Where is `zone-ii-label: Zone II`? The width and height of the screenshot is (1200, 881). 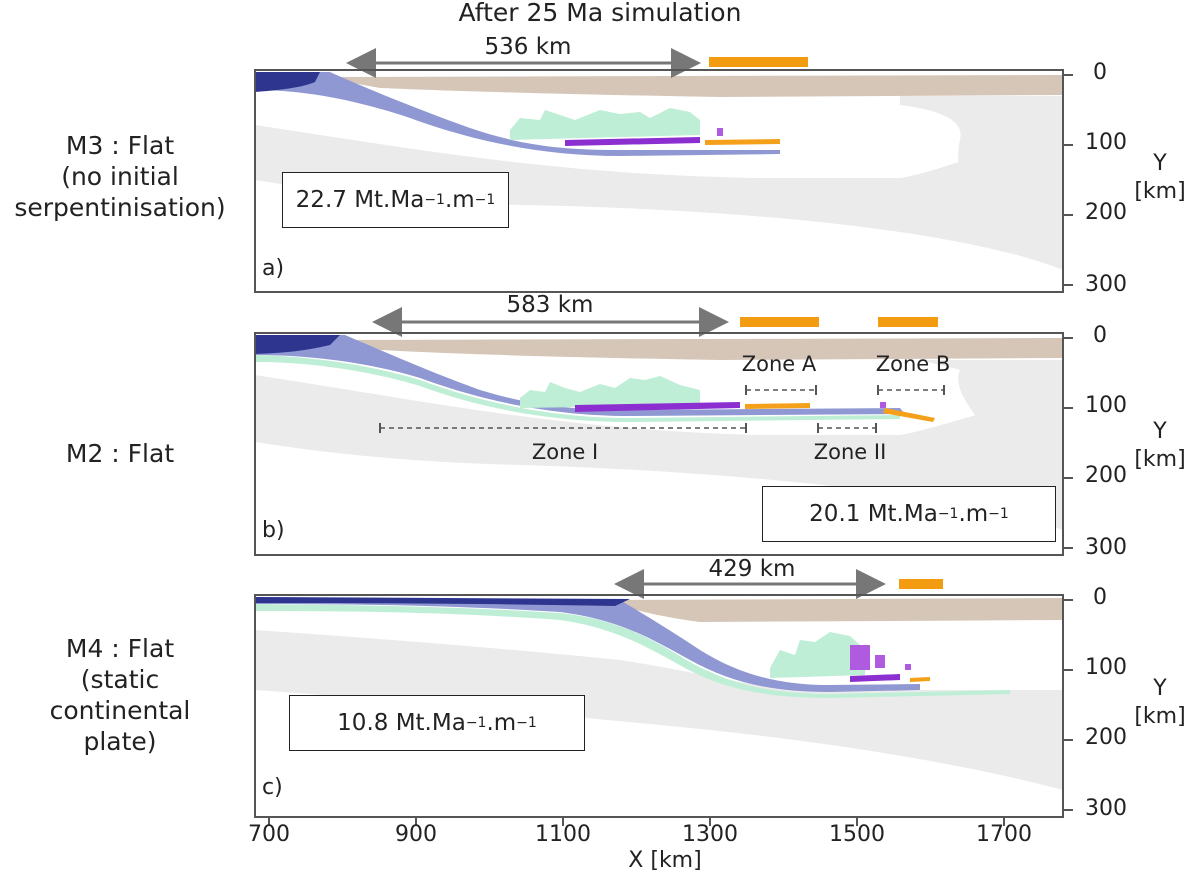 zone-ii-label: Zone II is located at coordinates (850, 452).